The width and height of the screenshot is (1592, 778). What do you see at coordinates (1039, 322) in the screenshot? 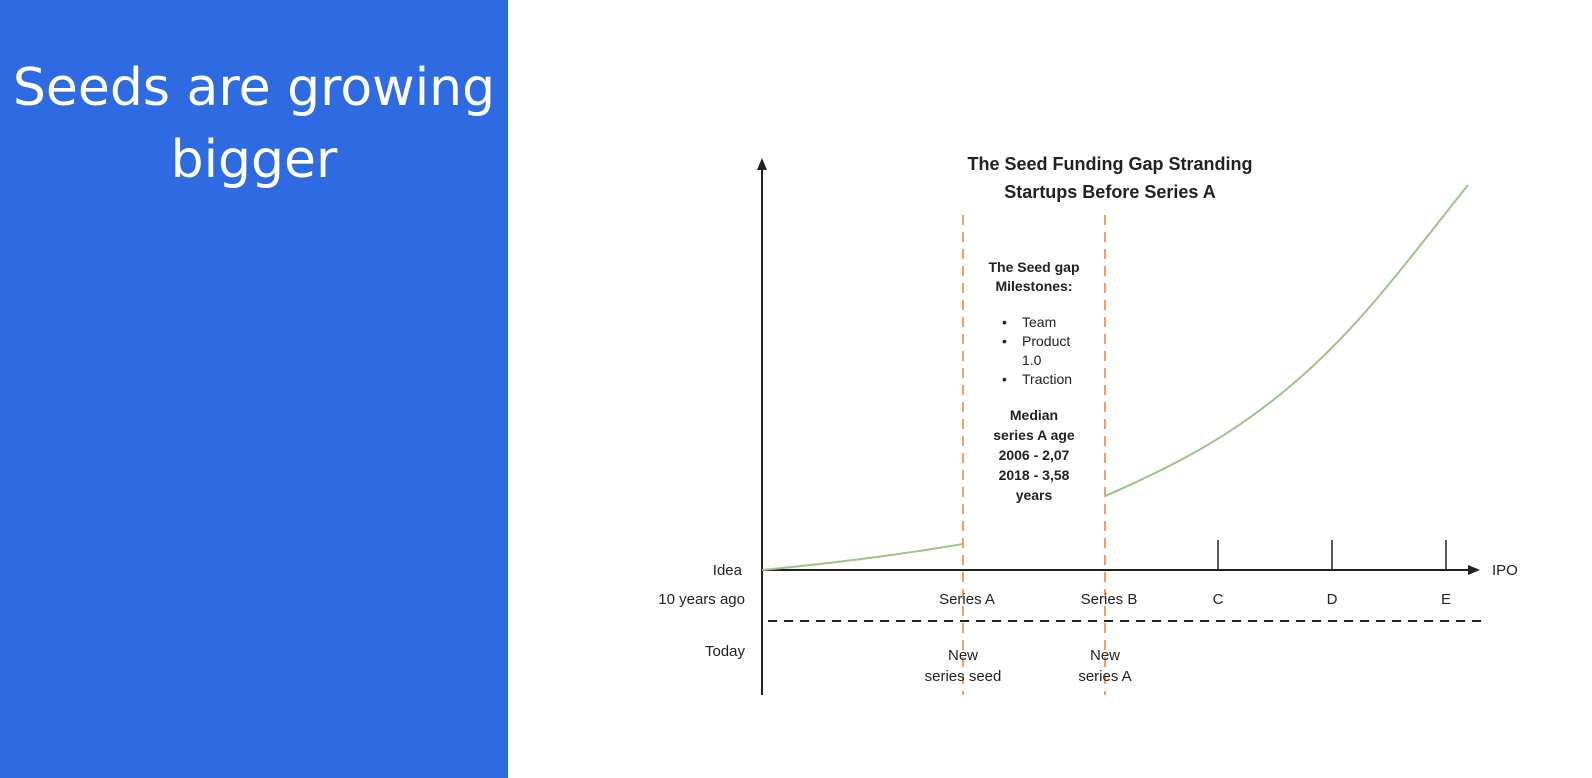
I see `milestone-item: Team` at bounding box center [1039, 322].